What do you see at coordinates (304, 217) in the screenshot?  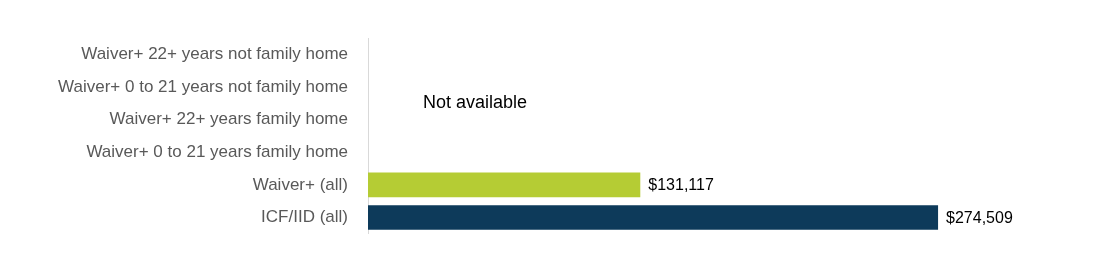 I see `y-tick-label: ICF/IID (all)` at bounding box center [304, 217].